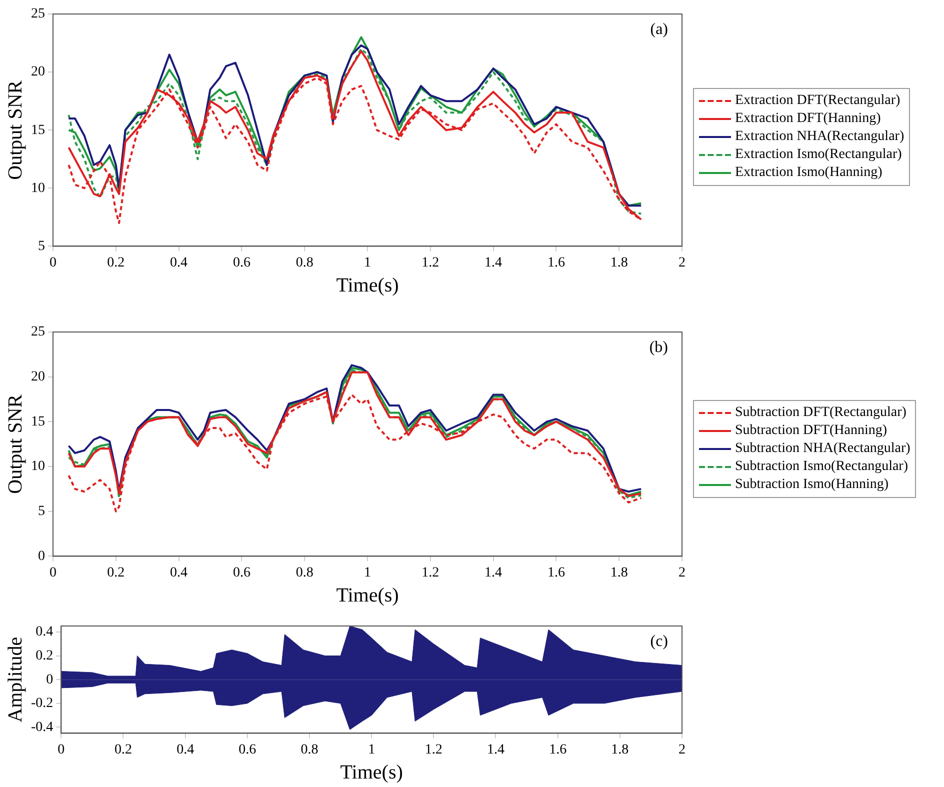 The image size is (944, 787). Describe the element at coordinates (658, 347) in the screenshot. I see `annotation: (b)` at that location.